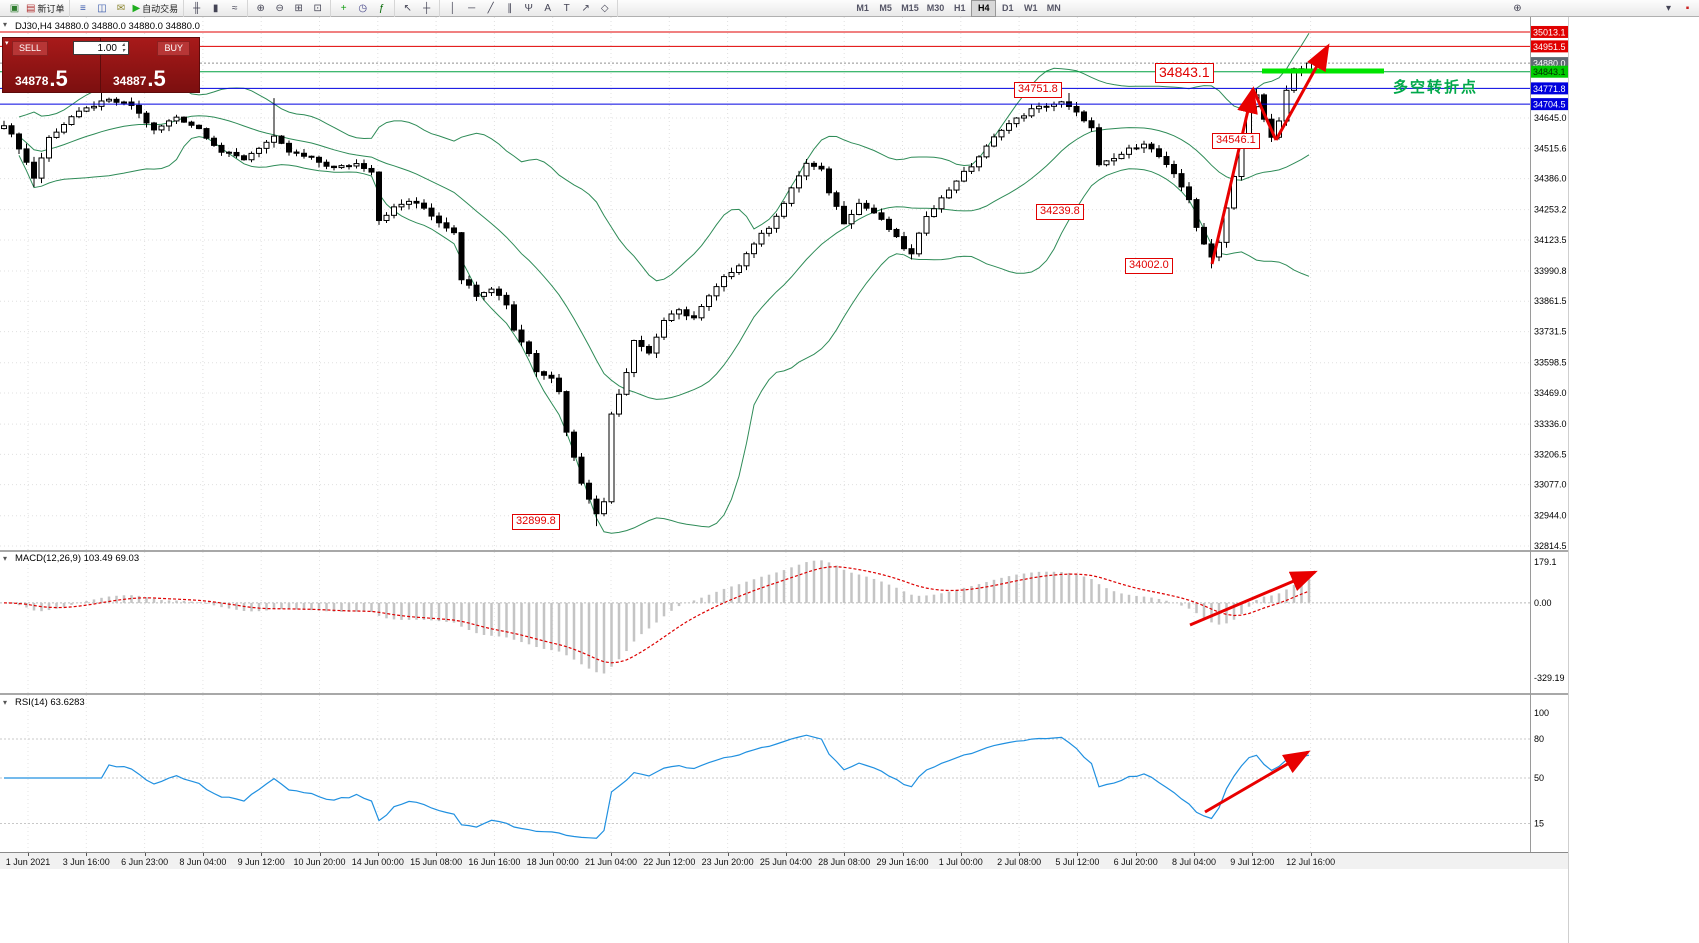  I want to click on buy-button: 34887 .5, so click(139, 78).